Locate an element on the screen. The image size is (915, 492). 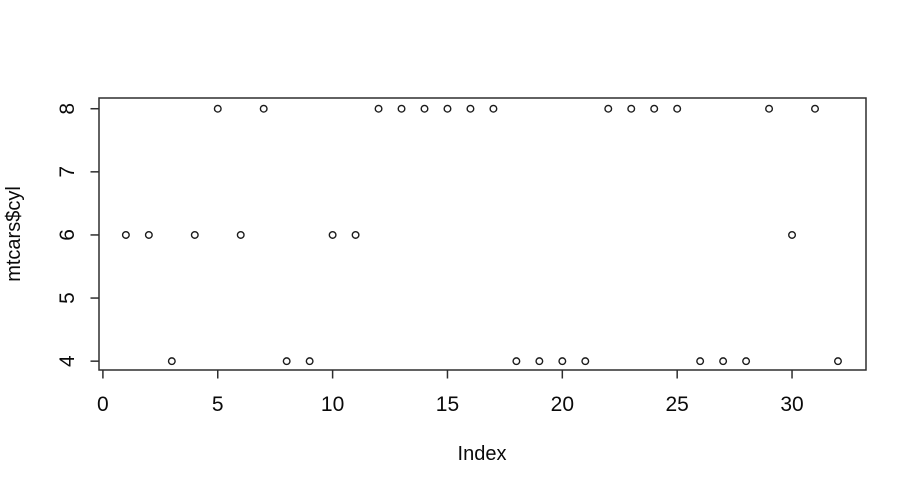
x-axis-tick-label: 0 is located at coordinates (103, 404).